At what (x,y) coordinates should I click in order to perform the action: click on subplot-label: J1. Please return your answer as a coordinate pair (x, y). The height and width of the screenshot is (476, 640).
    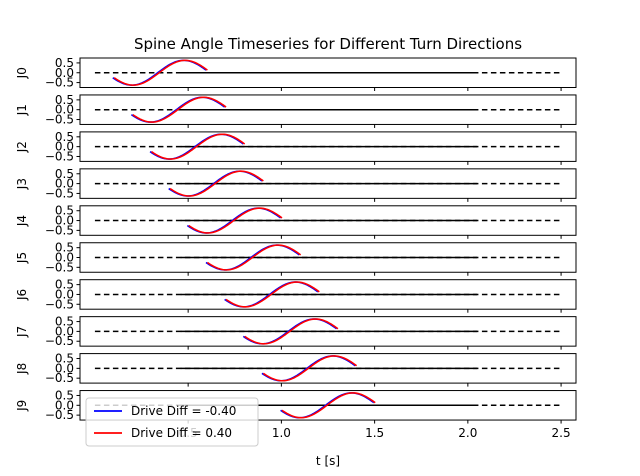
    Looking at the image, I should click on (22, 110).